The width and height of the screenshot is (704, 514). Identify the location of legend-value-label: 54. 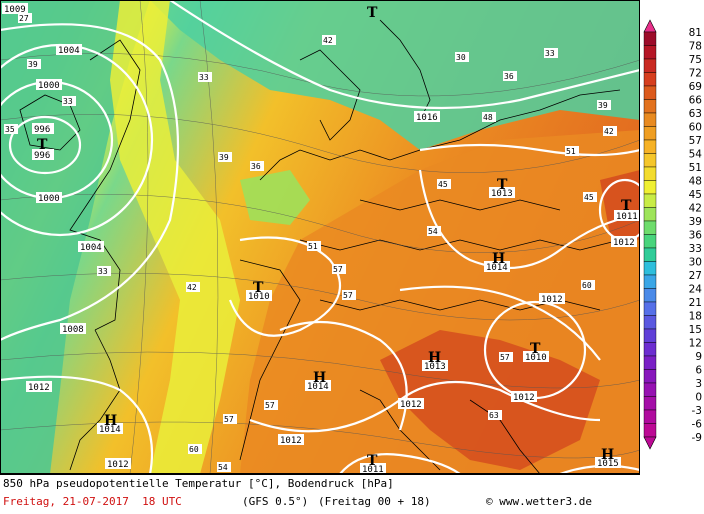
(696, 155).